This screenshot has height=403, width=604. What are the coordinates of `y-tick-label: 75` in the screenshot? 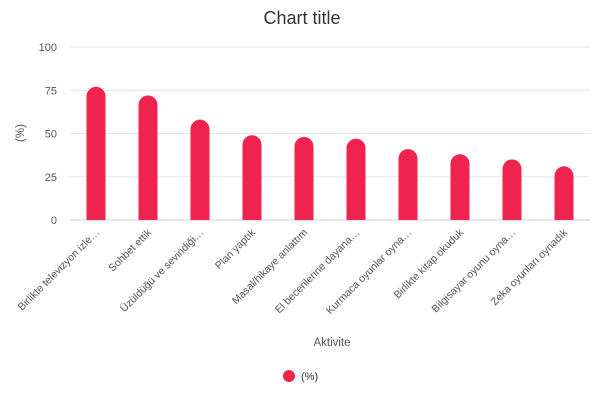 It's located at (51, 91).